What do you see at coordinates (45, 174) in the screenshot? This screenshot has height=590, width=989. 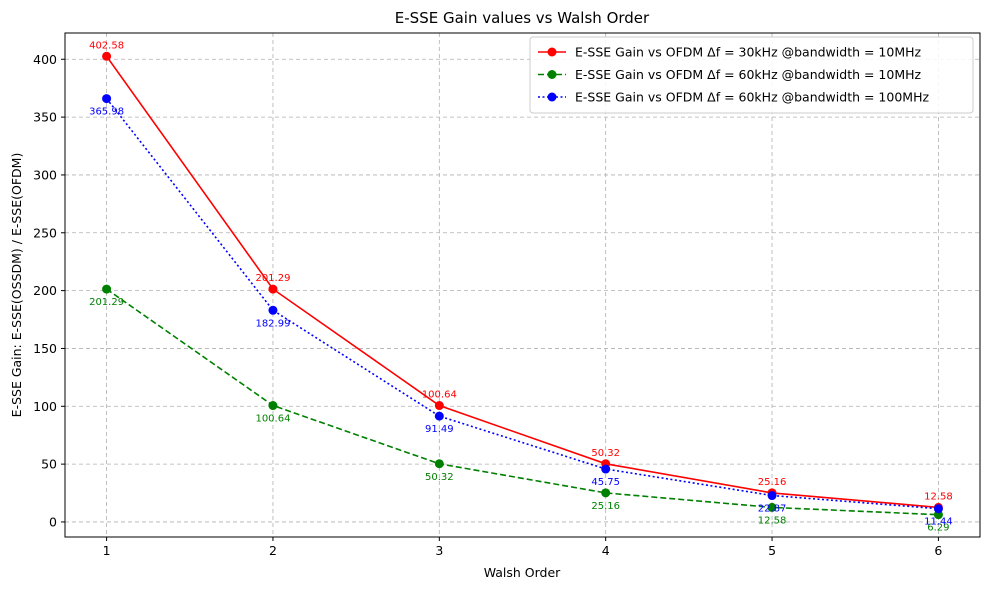 I see `y-tick-label: 300` at bounding box center [45, 174].